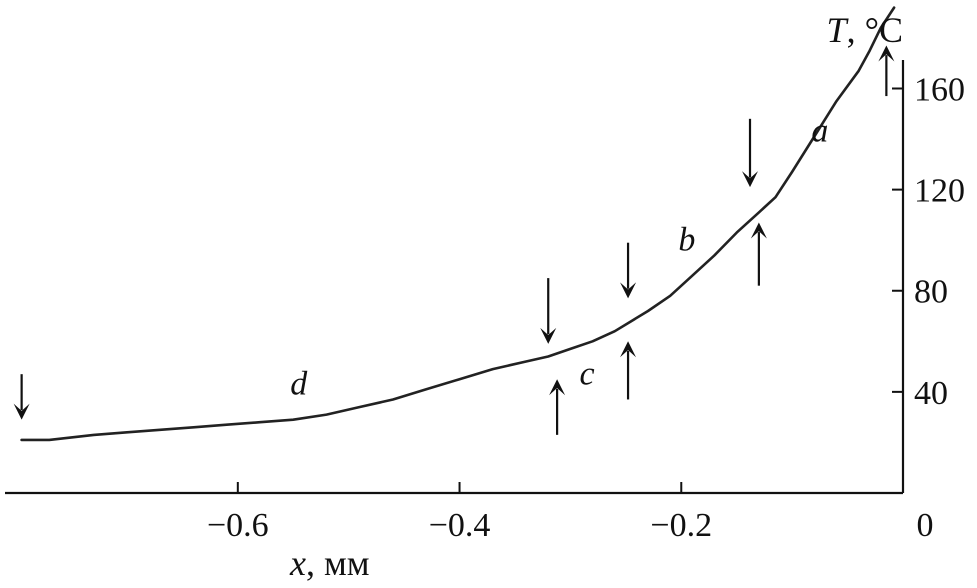  I want to click on y-axis-ticks: 40 80 120 160, so click(928, 241).